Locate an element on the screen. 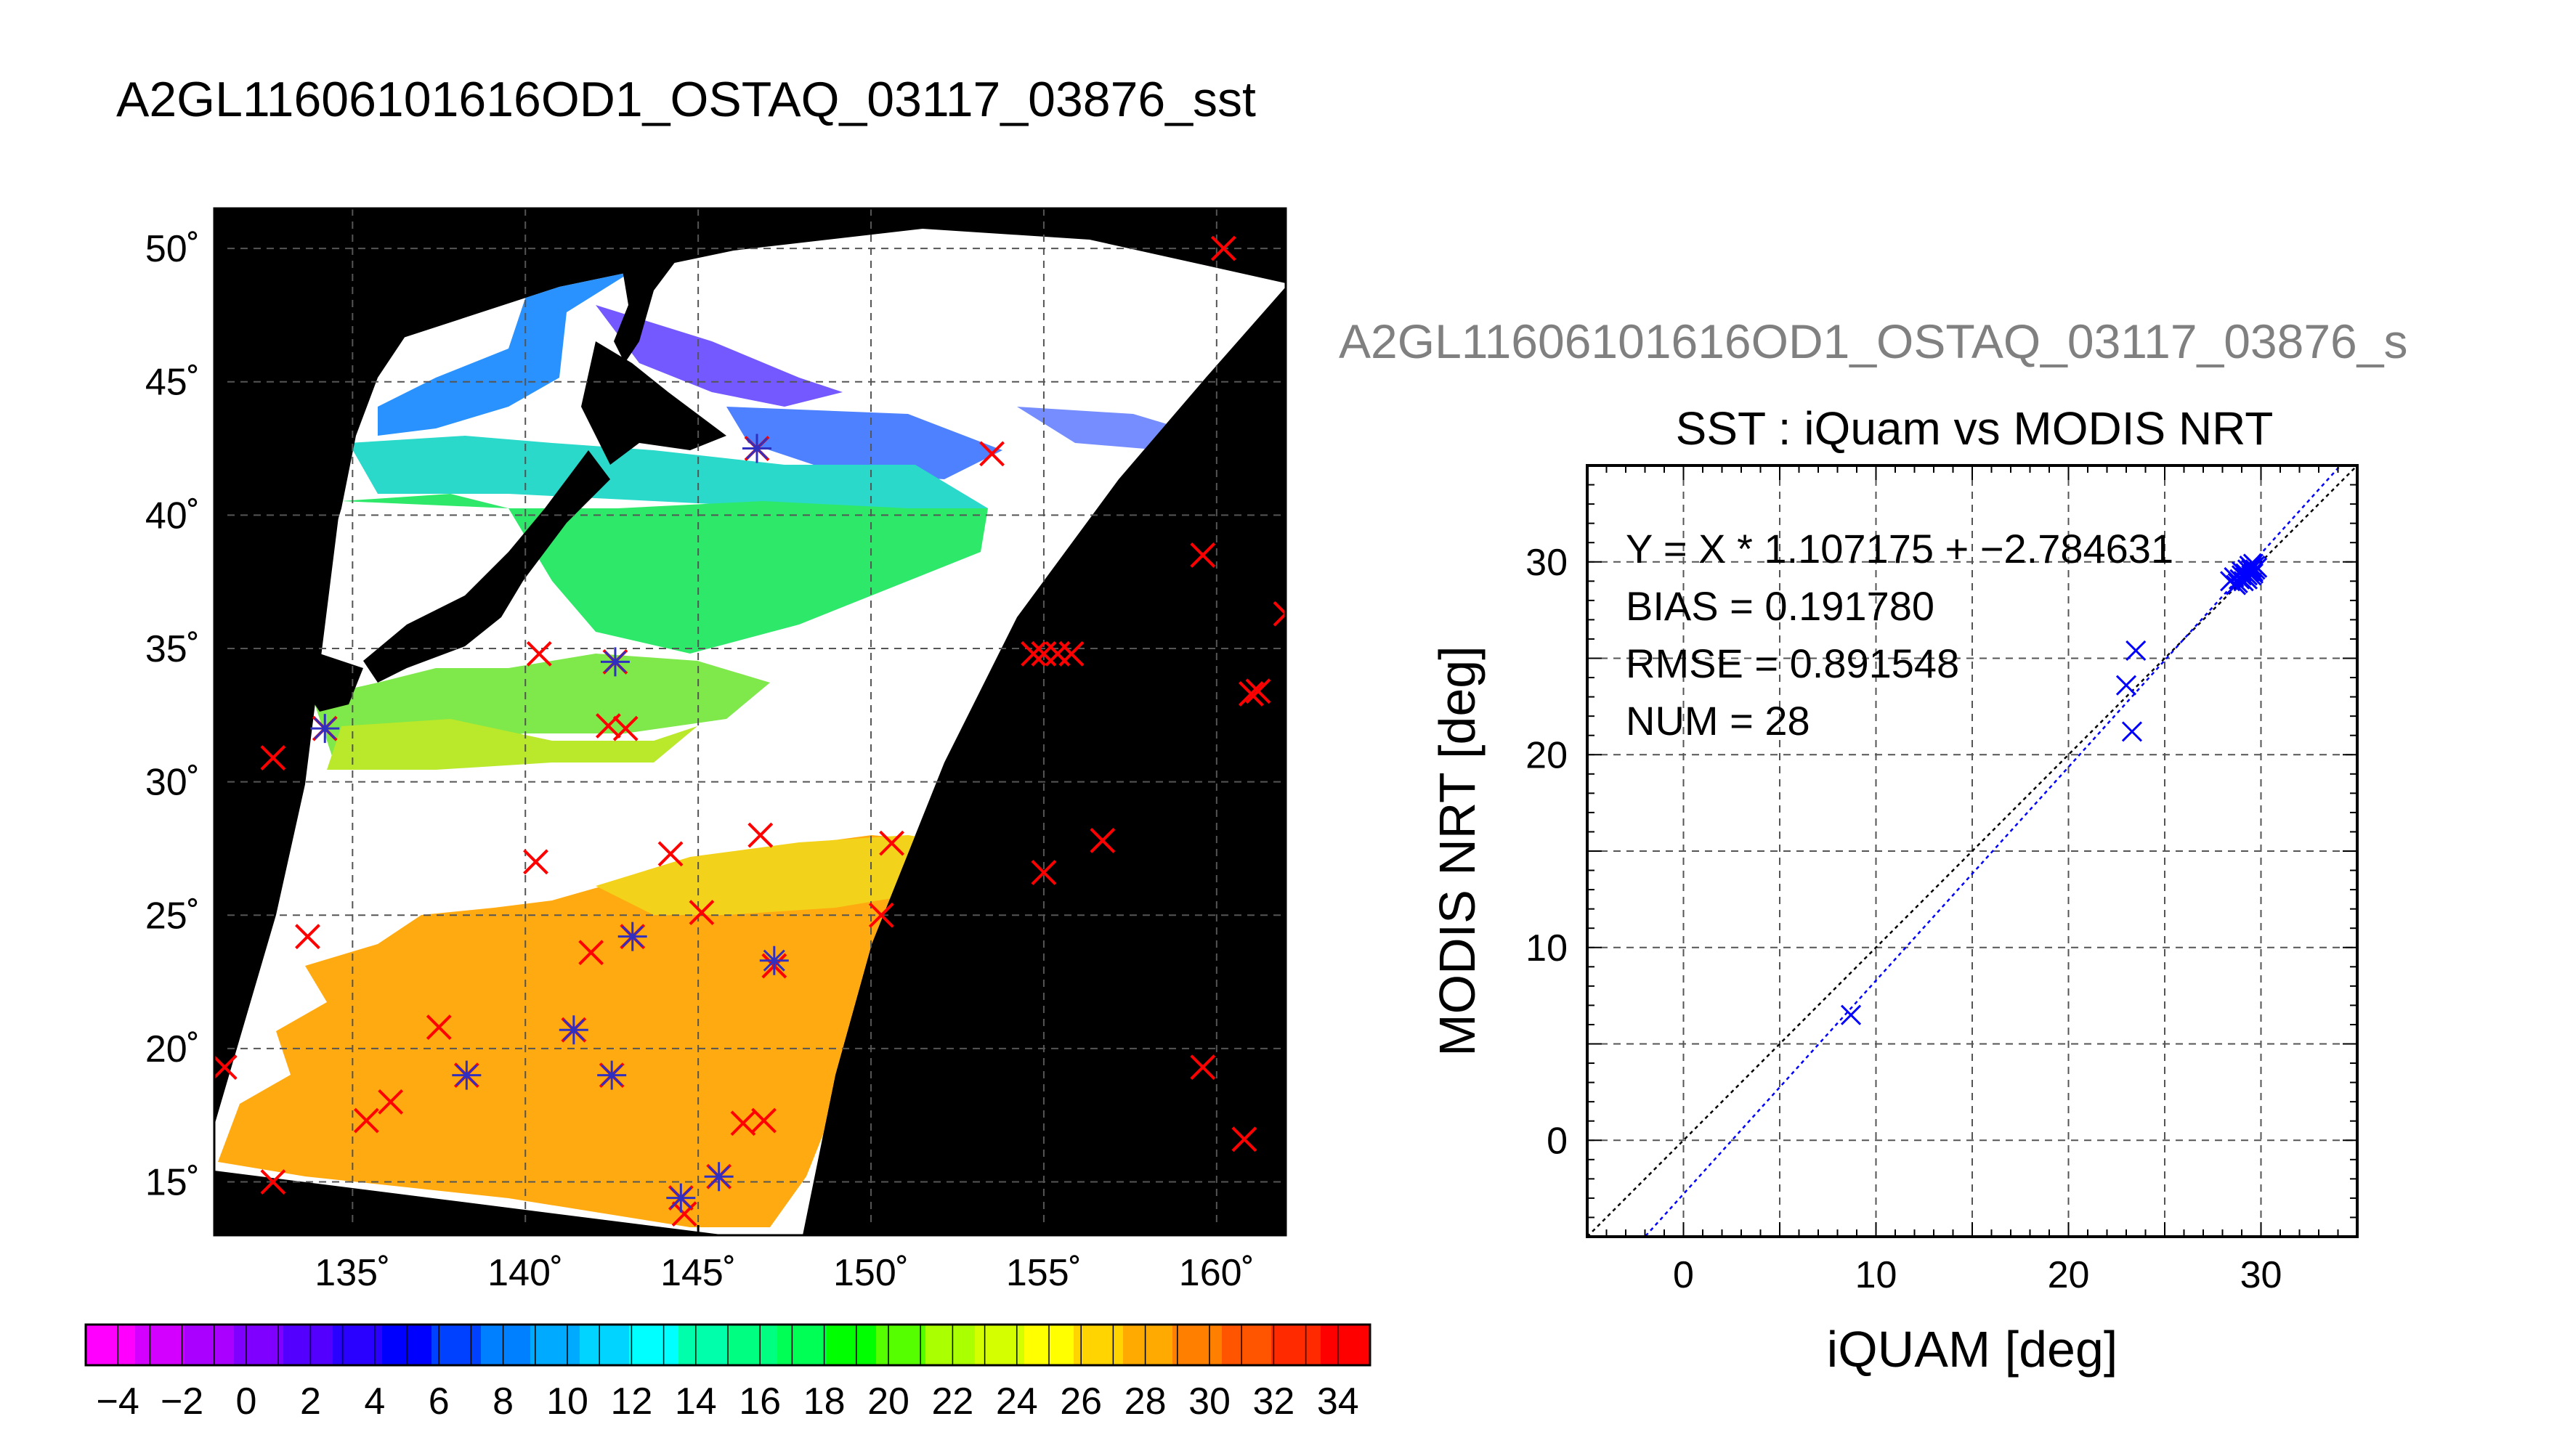 The image size is (2549, 1456). colorbar-tick-label: 6 is located at coordinates (440, 1402).